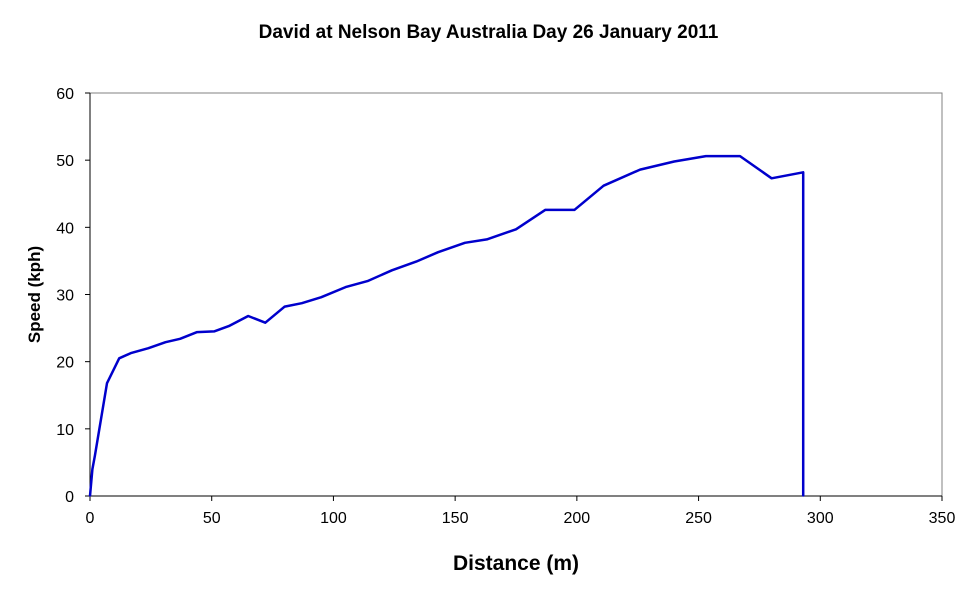 The image size is (977, 600). I want to click on y-tick-label: 40, so click(65, 228).